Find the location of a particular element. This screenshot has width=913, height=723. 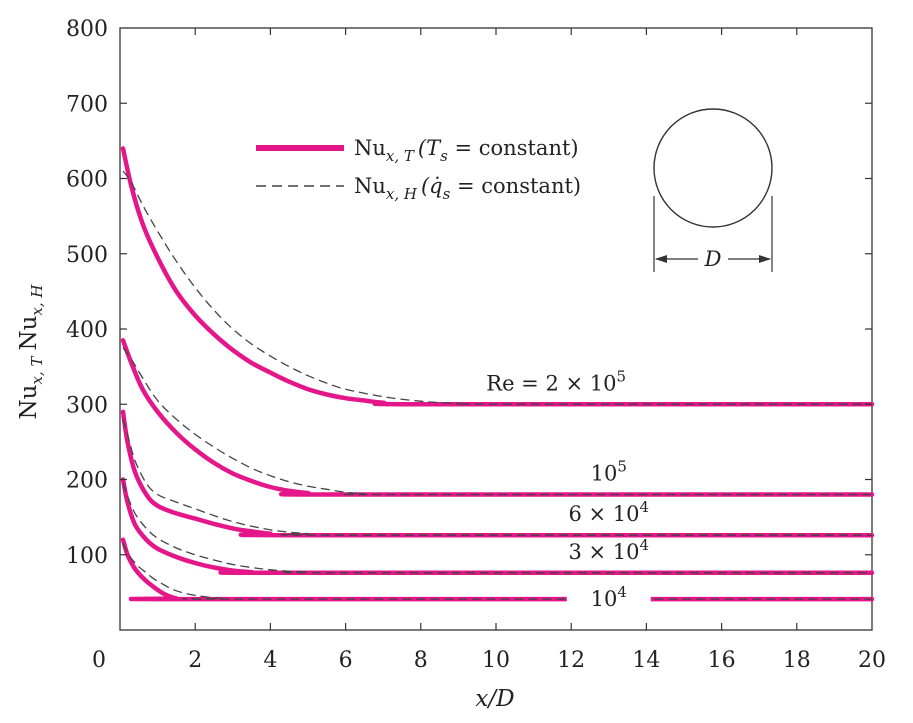

x-tick-label: 18 is located at coordinates (797, 660).